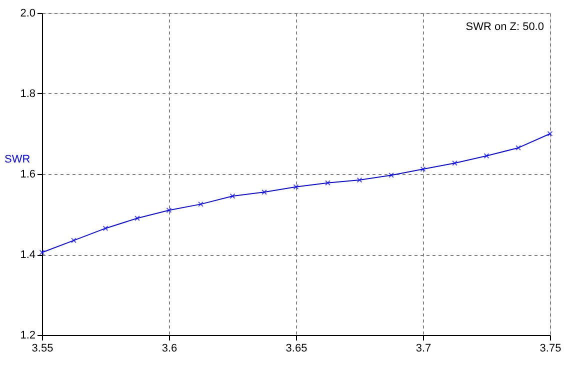 This screenshot has height=368, width=576. Describe the element at coordinates (28, 174) in the screenshot. I see `y-tick-label: 1.6` at that location.